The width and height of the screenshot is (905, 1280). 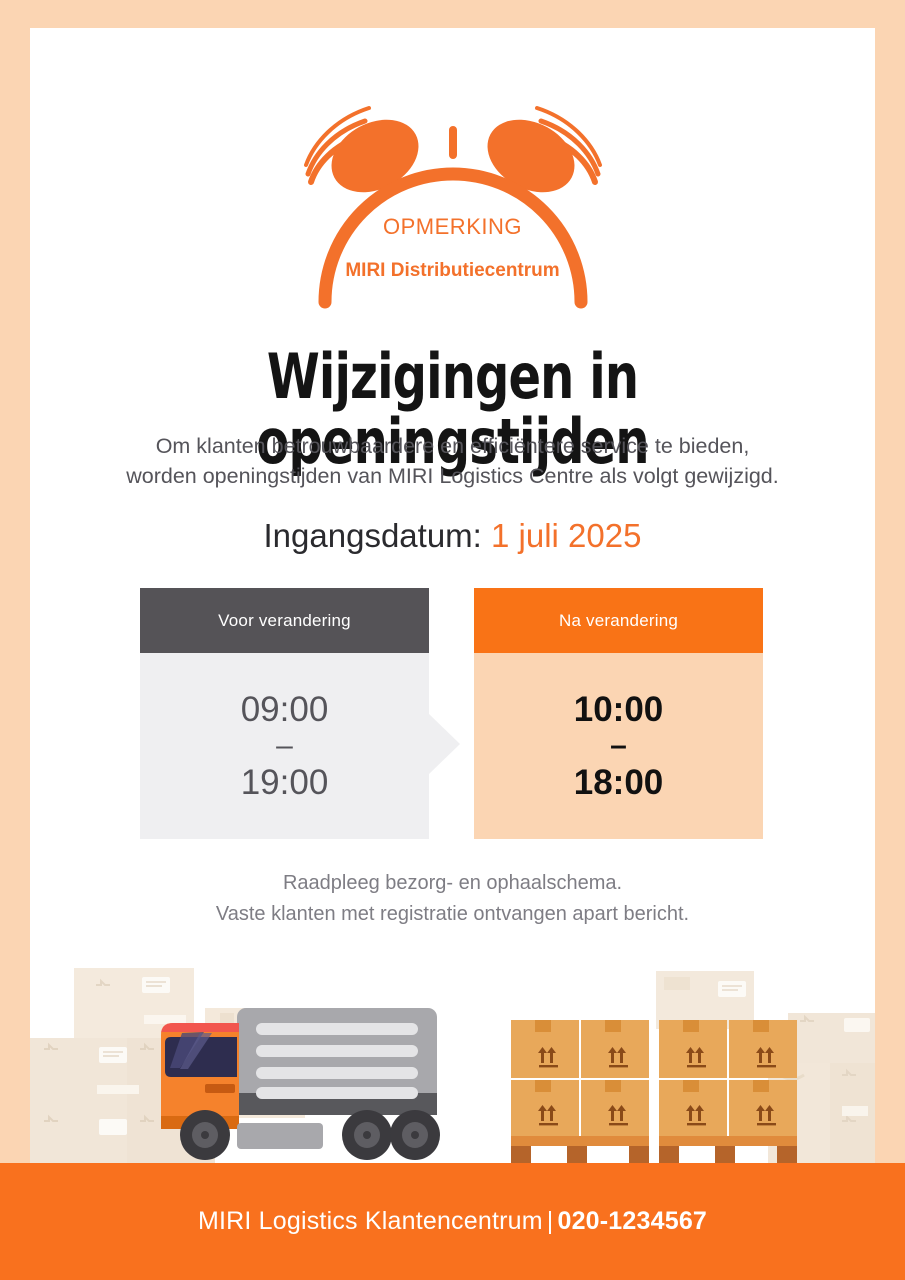 I want to click on effective-date-value: 1 juli 2025, so click(x=566, y=535).